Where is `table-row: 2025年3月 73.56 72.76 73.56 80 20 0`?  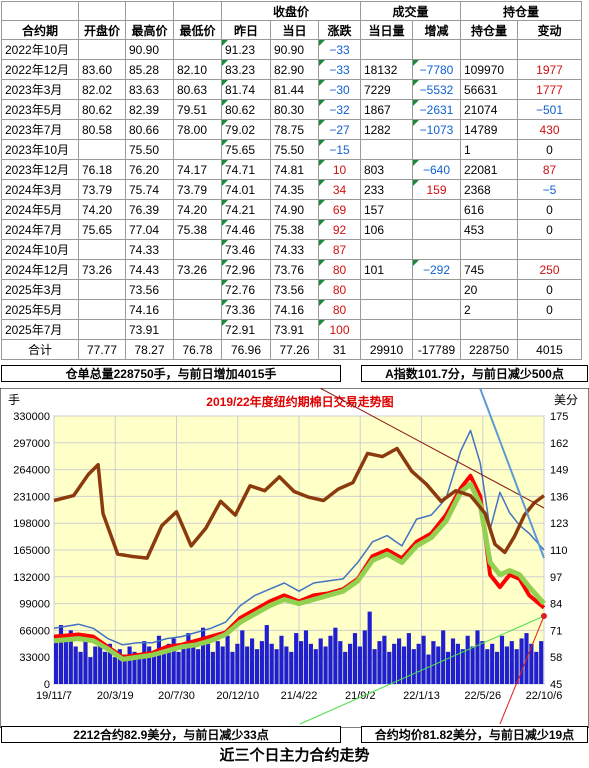 table-row: 2025年3月 73.56 72.76 73.56 80 20 0 is located at coordinates (291, 289).